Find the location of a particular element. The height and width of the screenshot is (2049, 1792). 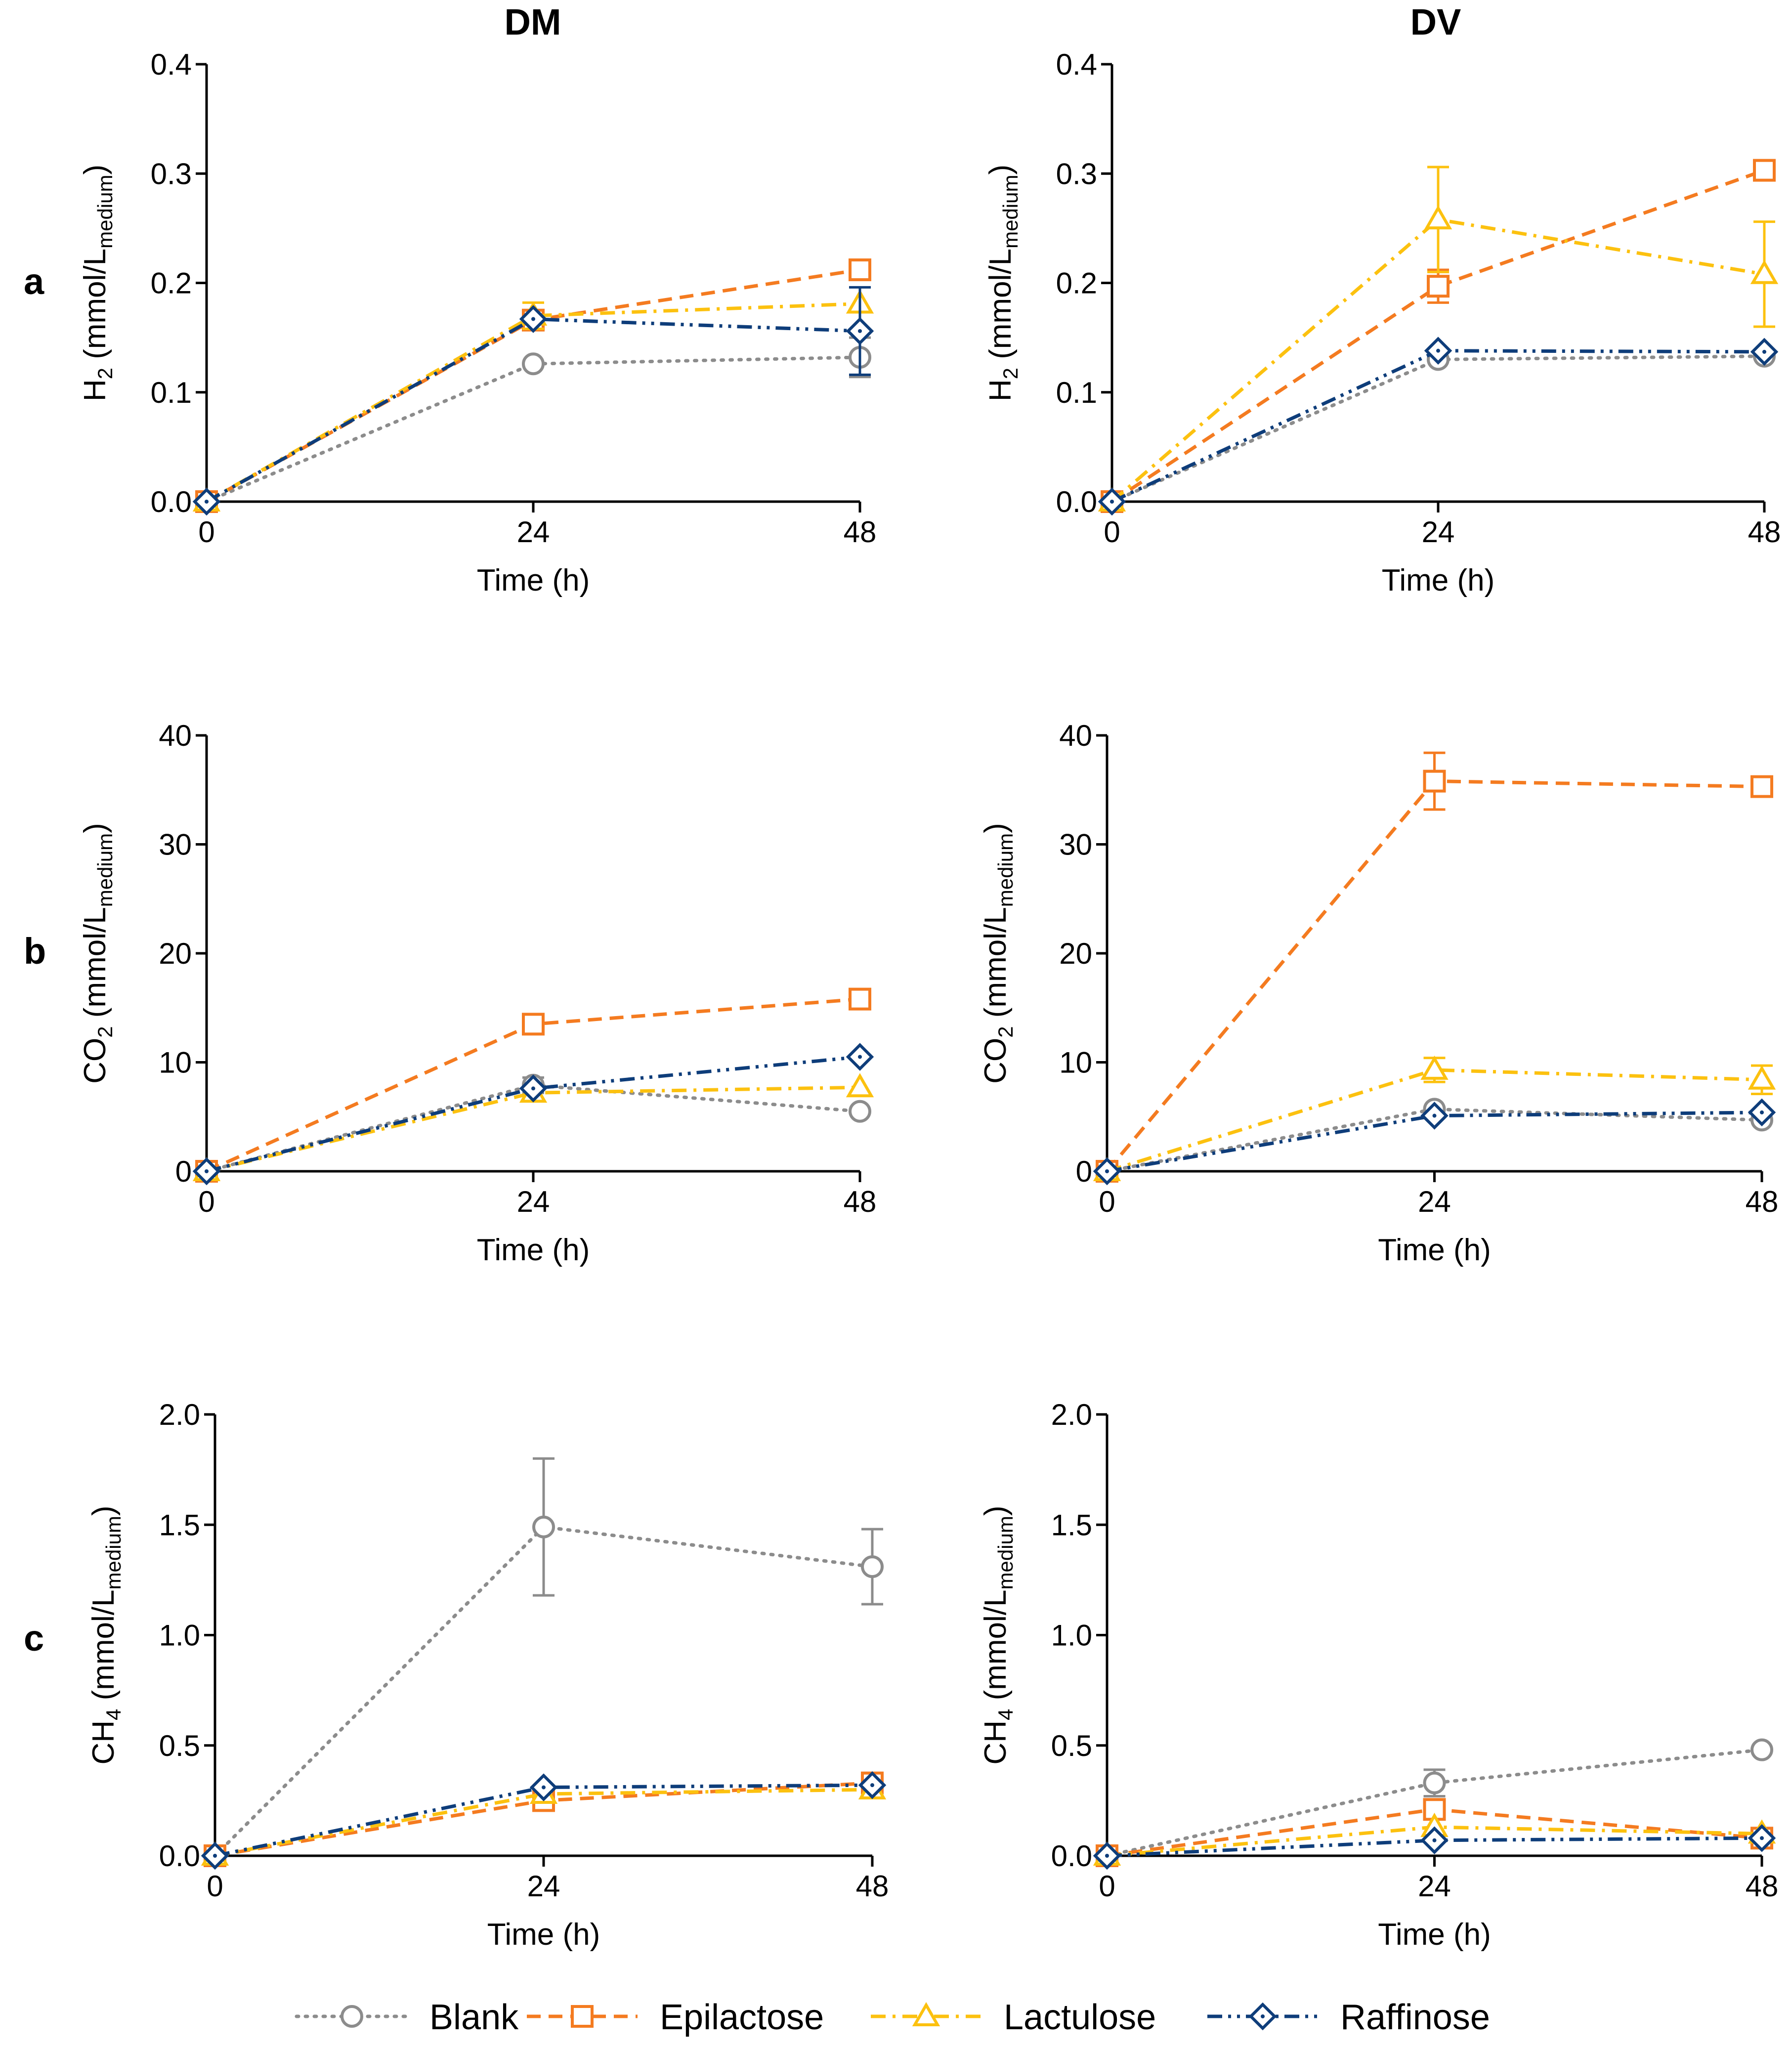

legend-label: Epilactose is located at coordinates (742, 2017).